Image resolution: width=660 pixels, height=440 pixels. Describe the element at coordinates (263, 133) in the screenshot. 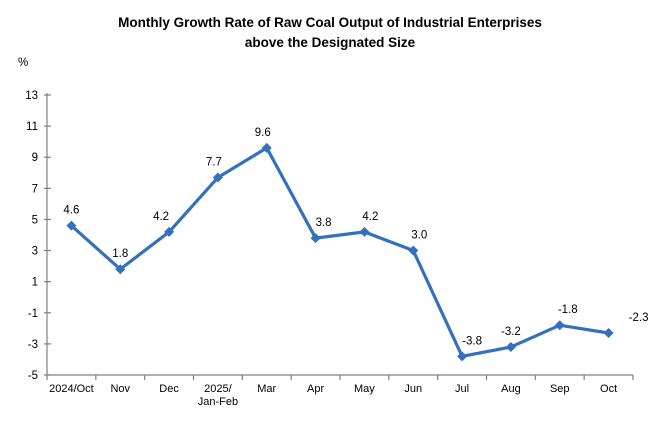

I see `data-point-label: 9.6` at that location.